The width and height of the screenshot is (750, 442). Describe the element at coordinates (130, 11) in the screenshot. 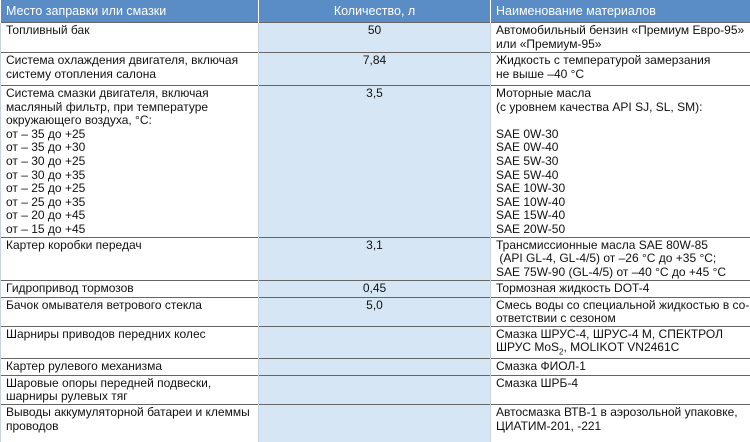

I see `header-cell: Место заправки или смазки` at that location.